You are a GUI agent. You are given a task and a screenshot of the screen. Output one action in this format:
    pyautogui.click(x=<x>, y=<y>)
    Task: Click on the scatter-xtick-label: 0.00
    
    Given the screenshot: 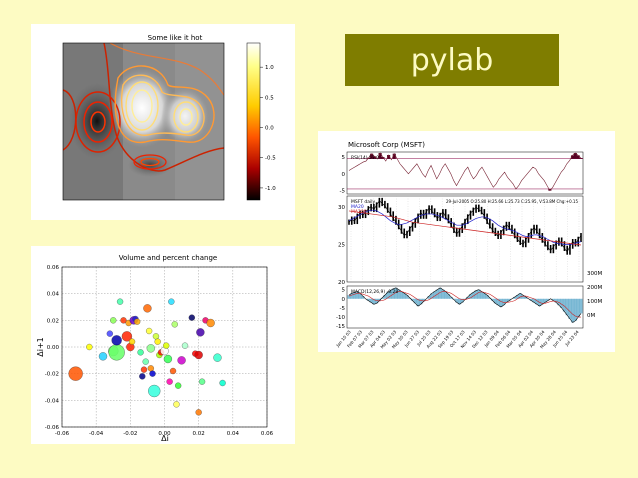 What is the action you would take?
    pyautogui.click(x=164, y=434)
    